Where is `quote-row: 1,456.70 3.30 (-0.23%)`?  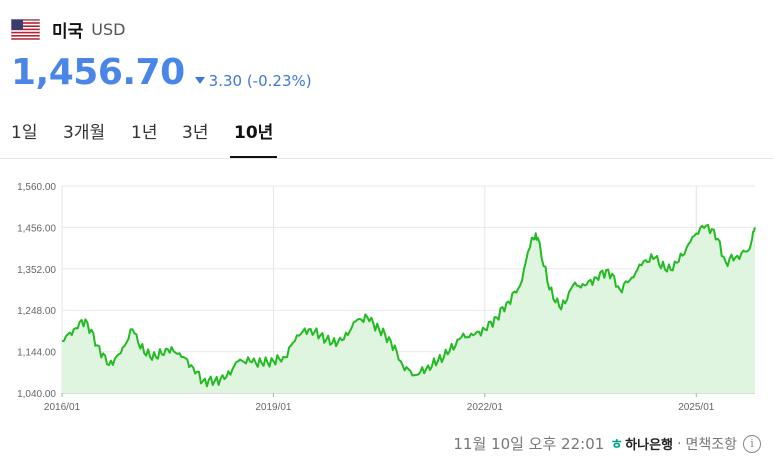
quote-row: 1,456.70 3.30 (-0.23%) is located at coordinates (161, 72).